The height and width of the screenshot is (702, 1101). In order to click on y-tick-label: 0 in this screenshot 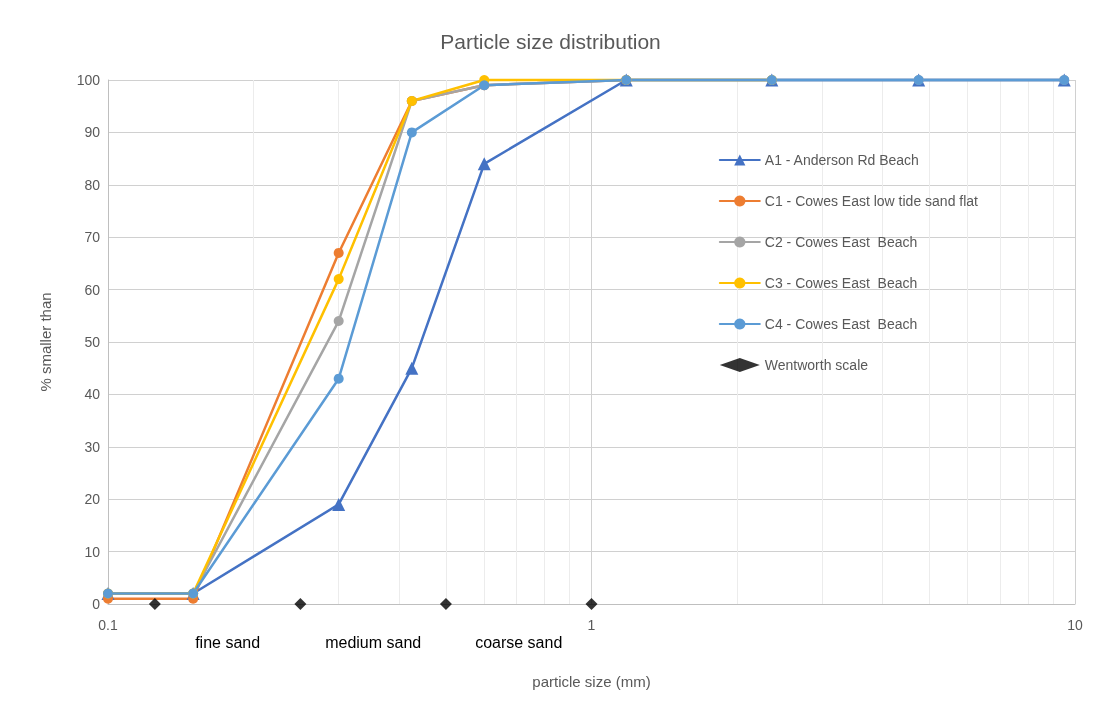, I will do `click(96, 604)`.